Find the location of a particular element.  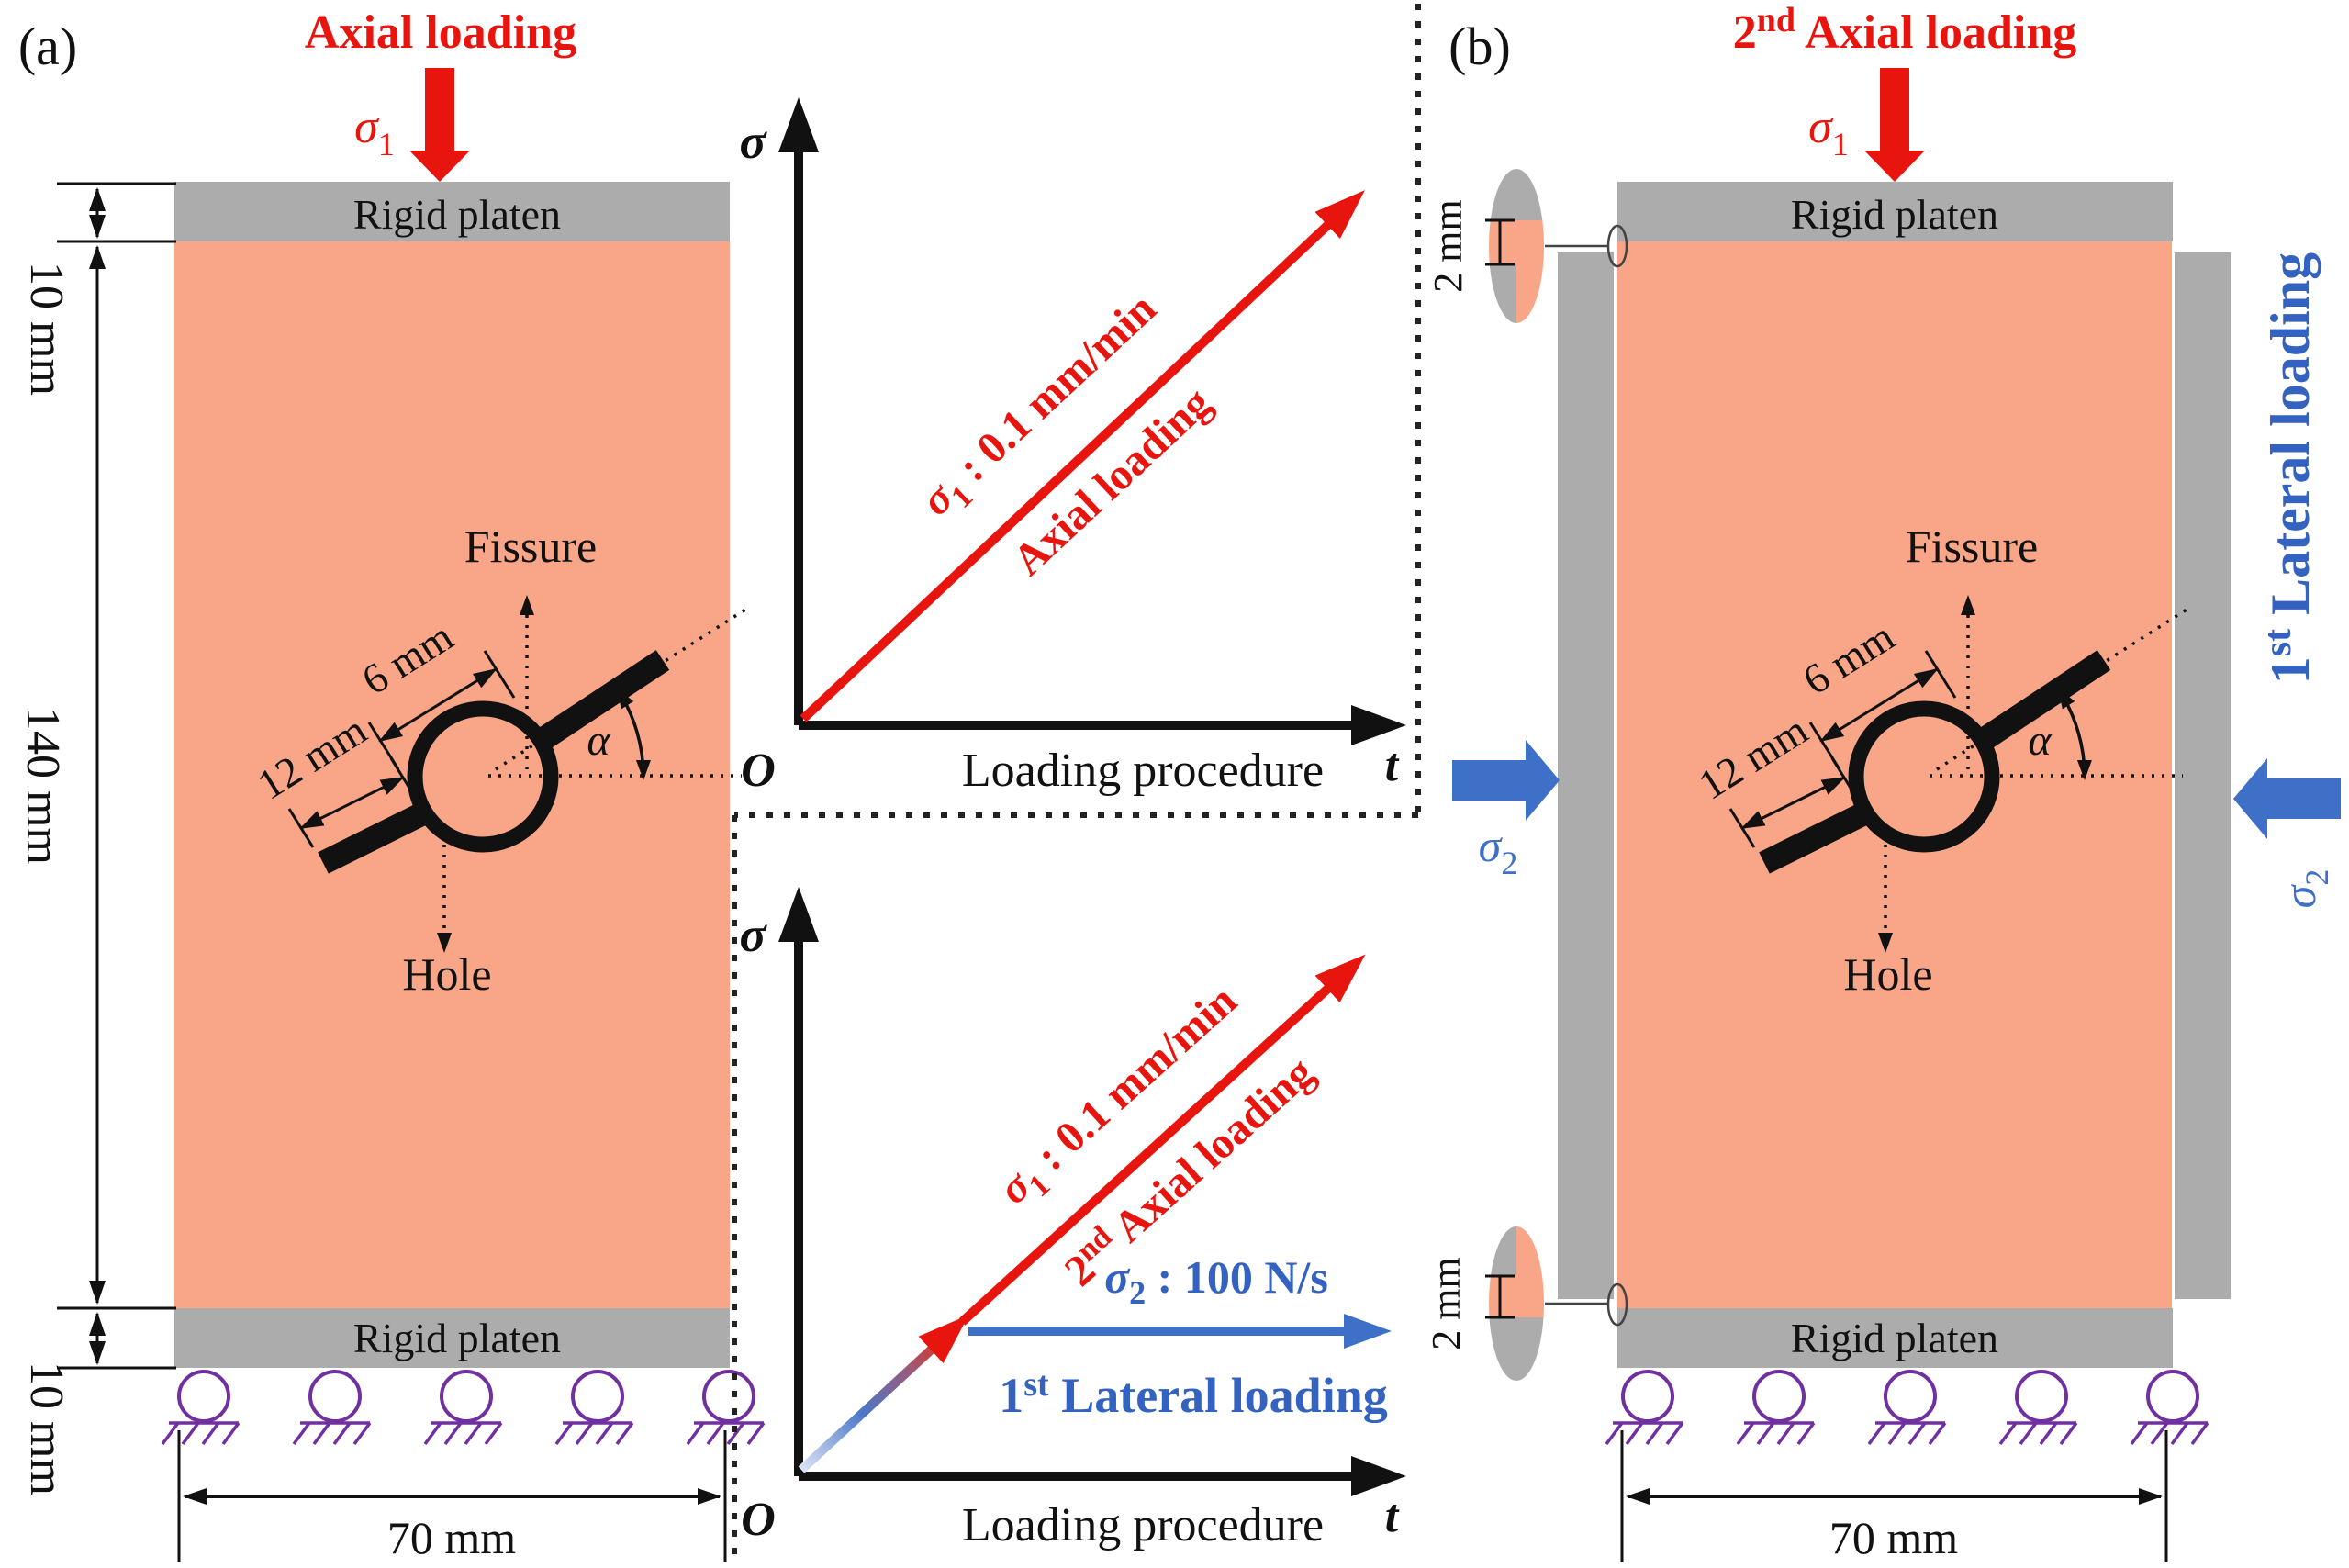

hole-fissure-detail: Fissure Hole α 6 mm 12 mm is located at coordinates (498, 760).